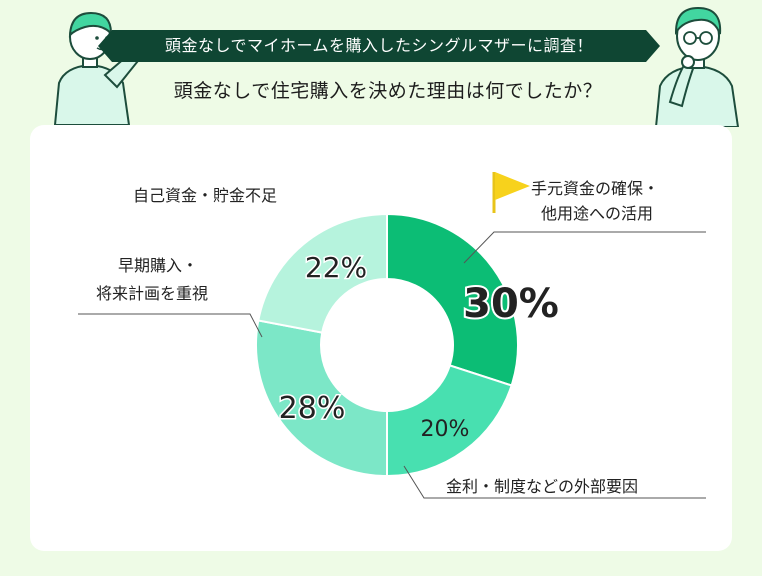 The image size is (762, 576). Describe the element at coordinates (205, 195) in the screenshot. I see `slice-label-3: 自己資金・貯金不足` at that location.